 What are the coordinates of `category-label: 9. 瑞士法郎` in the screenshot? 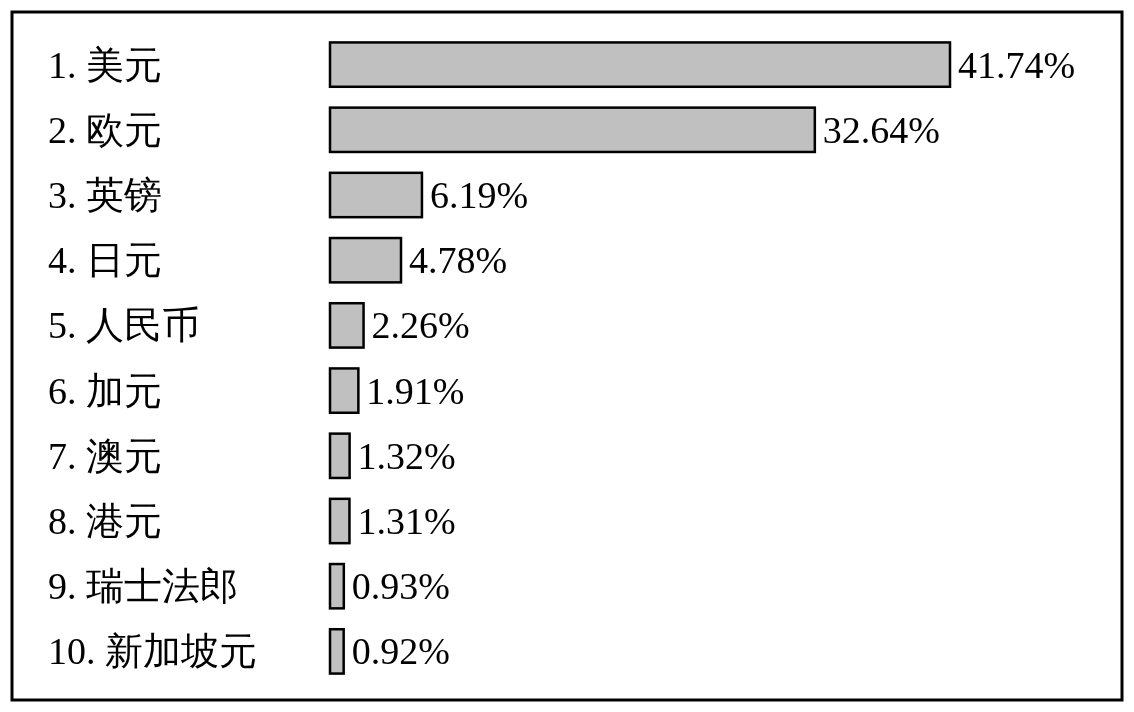 It's located at (143, 586).